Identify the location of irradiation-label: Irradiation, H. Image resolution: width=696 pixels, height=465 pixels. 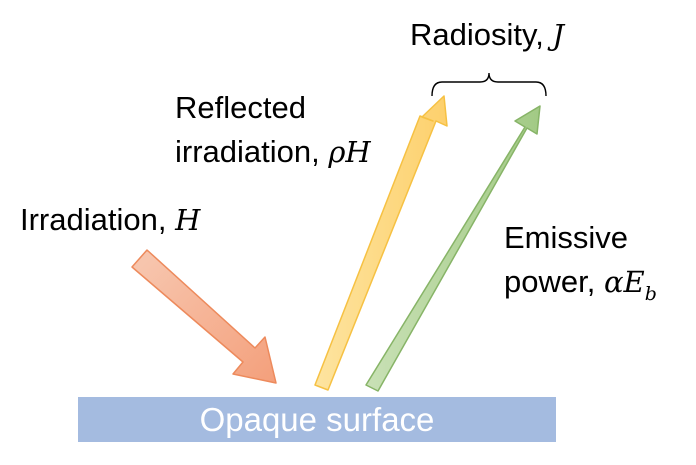
(110, 220).